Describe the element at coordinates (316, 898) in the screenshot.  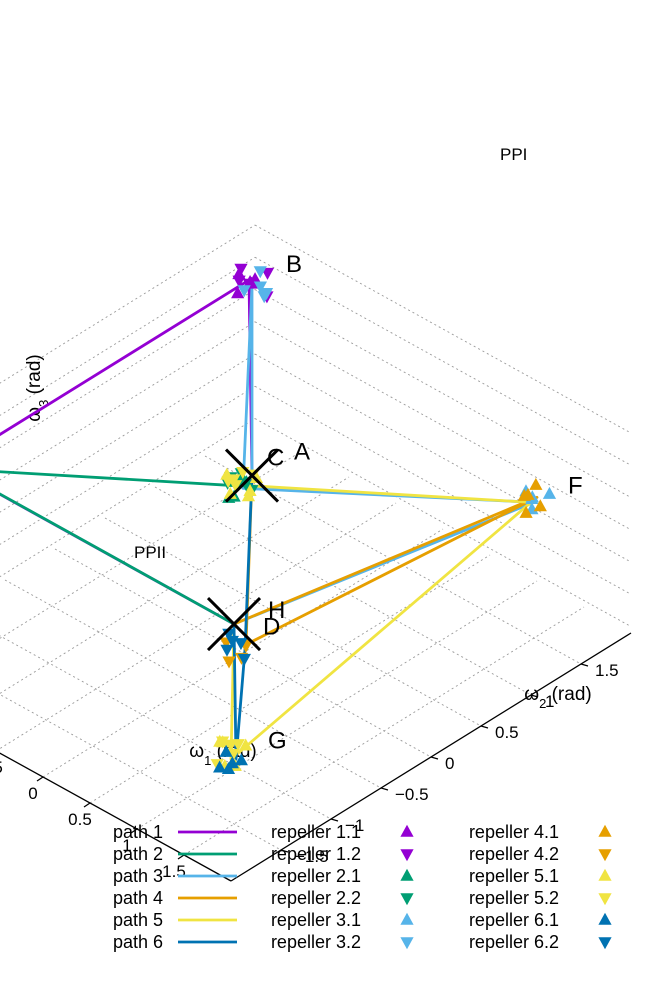
I see `legend-label: repeller 2.2` at that location.